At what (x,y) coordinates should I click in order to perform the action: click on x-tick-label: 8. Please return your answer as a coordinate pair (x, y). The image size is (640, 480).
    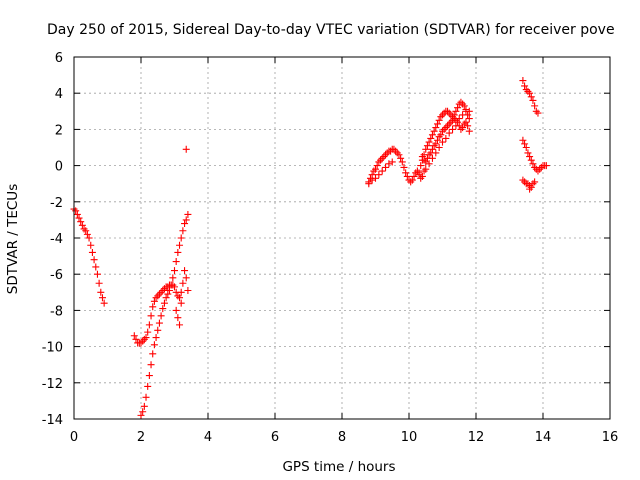
    Looking at the image, I should click on (342, 437).